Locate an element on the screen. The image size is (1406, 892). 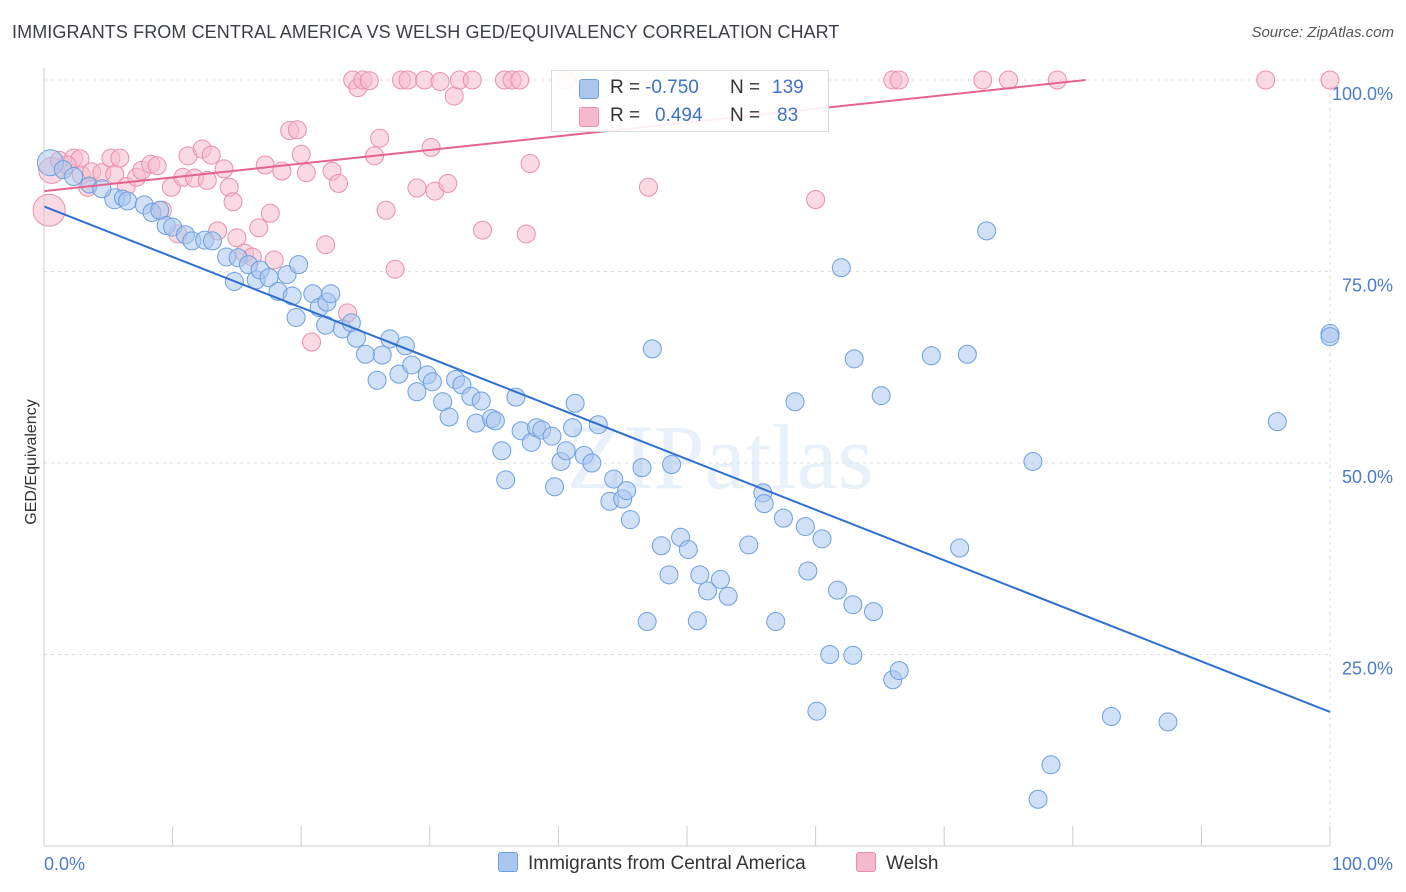
legend-row-pink: R = 0.494 N = 83 is located at coordinates (690, 116).